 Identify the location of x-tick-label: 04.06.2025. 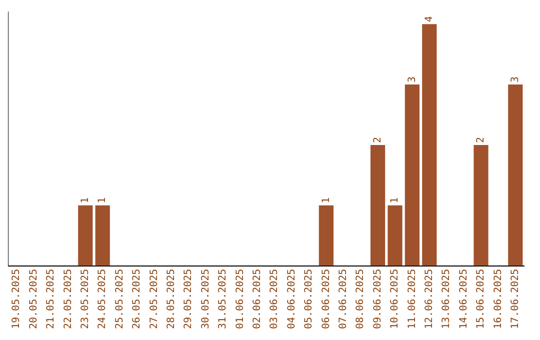
(292, 299).